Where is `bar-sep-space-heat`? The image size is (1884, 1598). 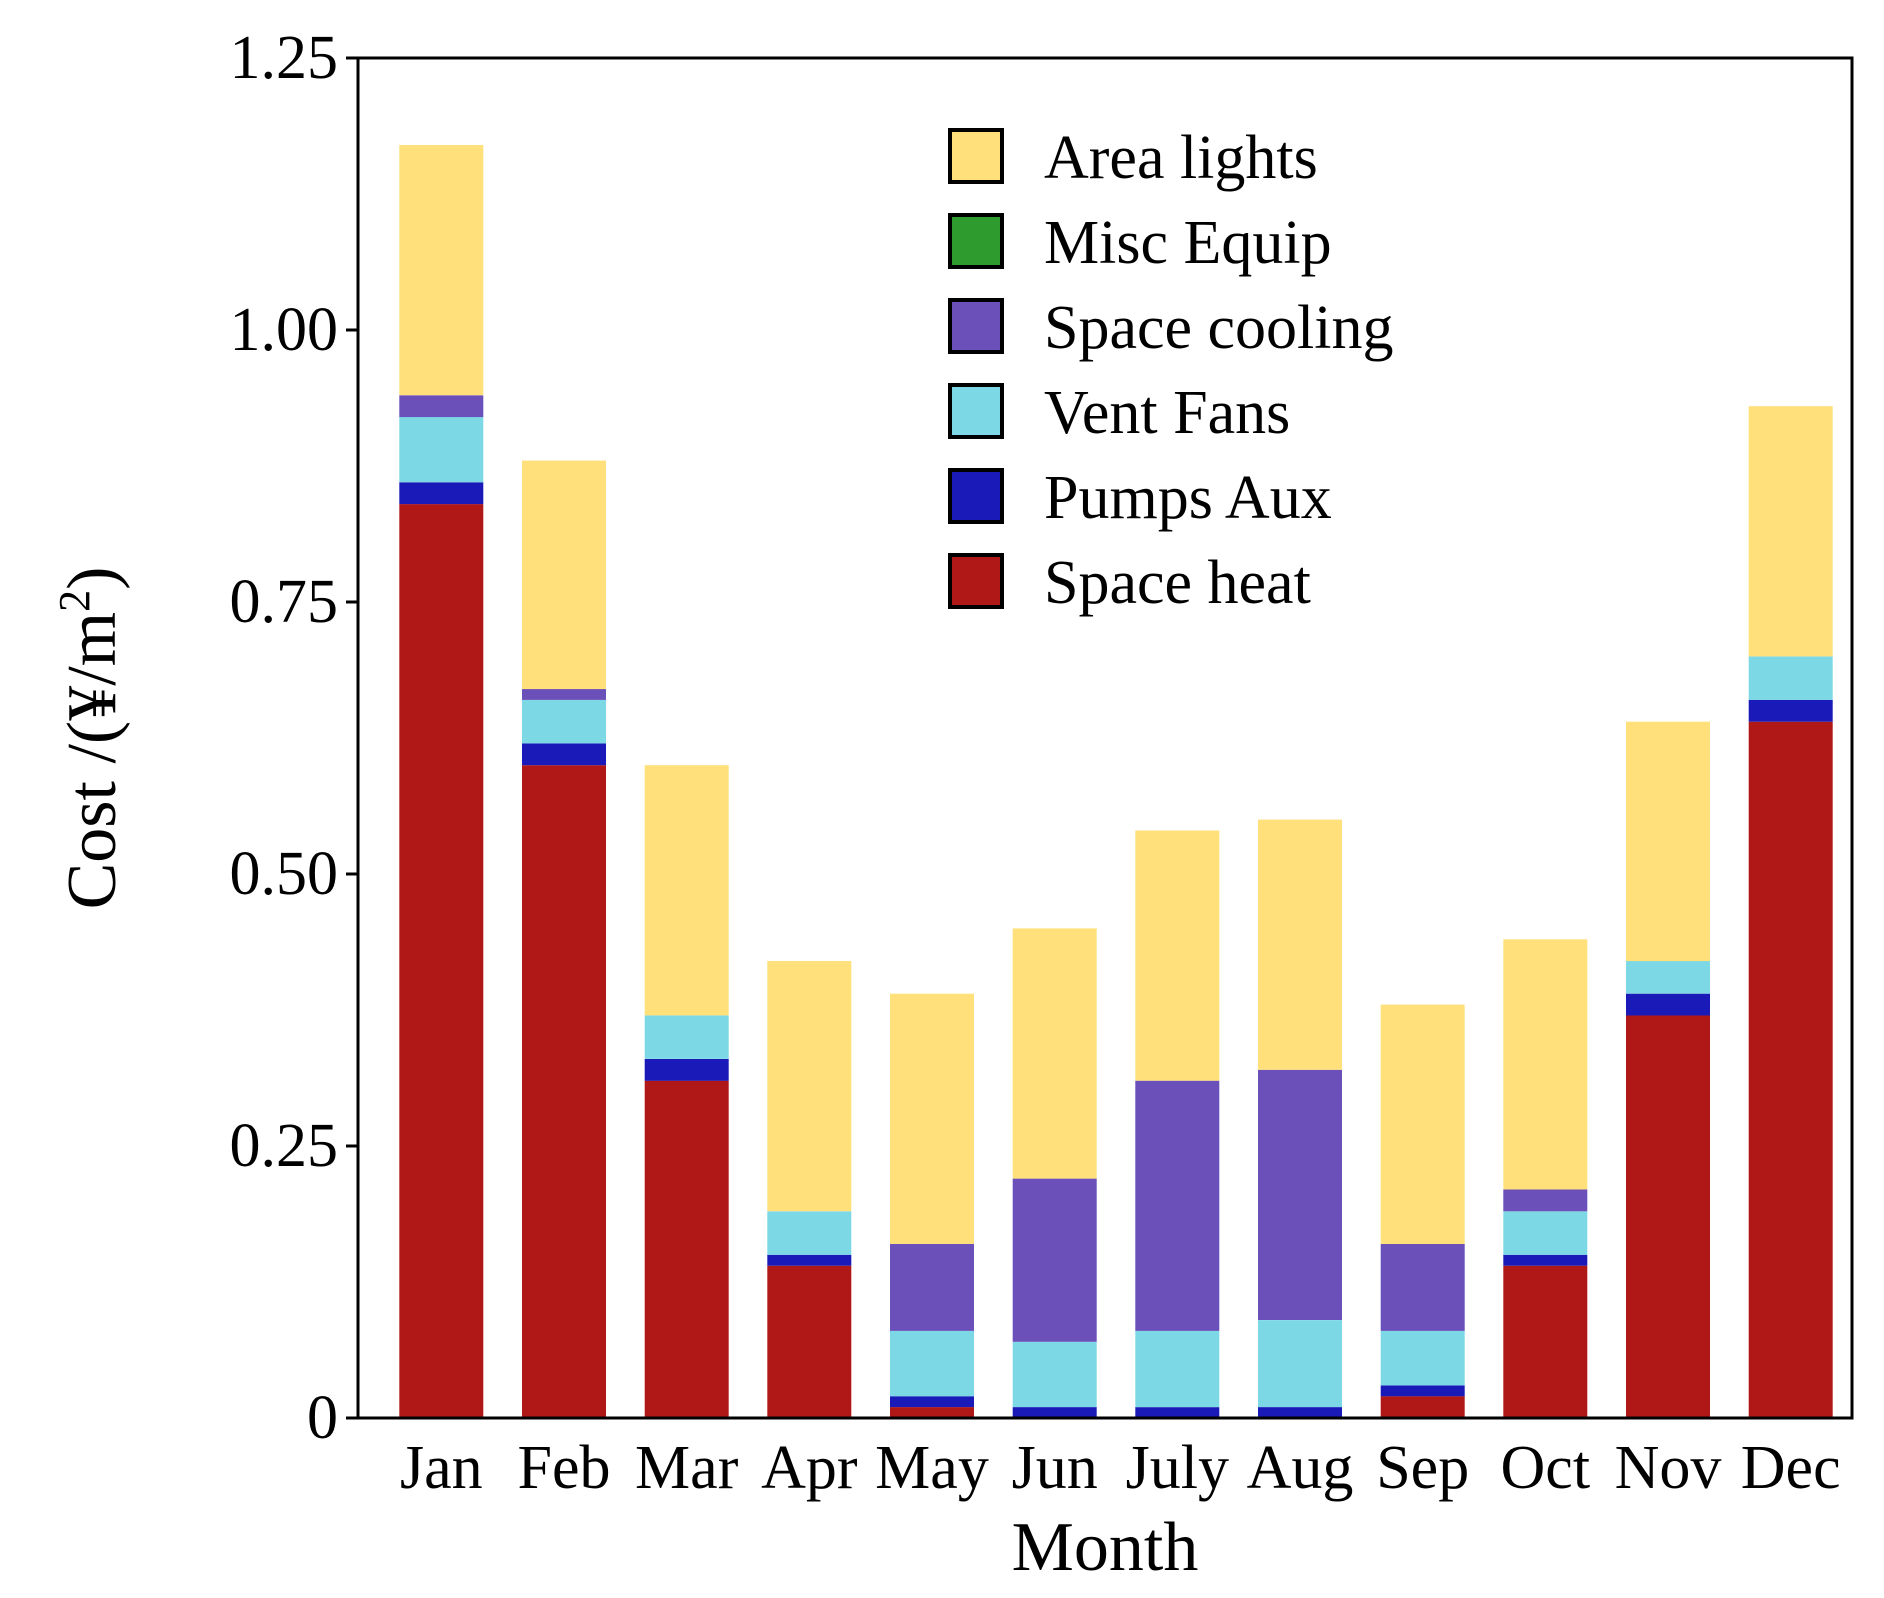 bar-sep-space-heat is located at coordinates (1422, 1407).